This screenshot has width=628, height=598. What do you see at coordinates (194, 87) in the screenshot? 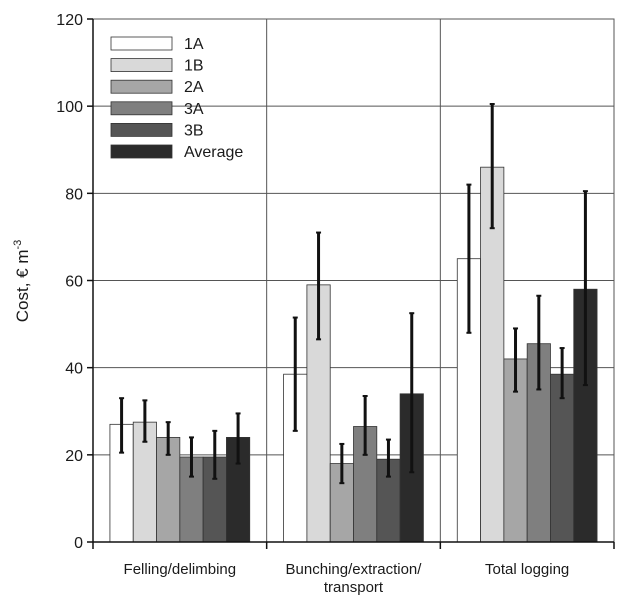
I see `legend-label: 2A` at bounding box center [194, 87].